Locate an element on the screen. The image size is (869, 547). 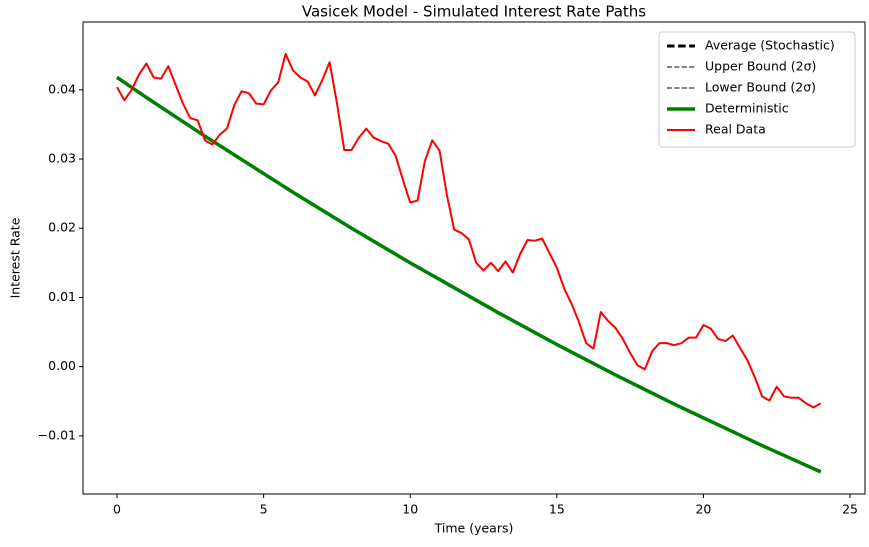
y-tick-label: 0.04 is located at coordinates (62, 88).